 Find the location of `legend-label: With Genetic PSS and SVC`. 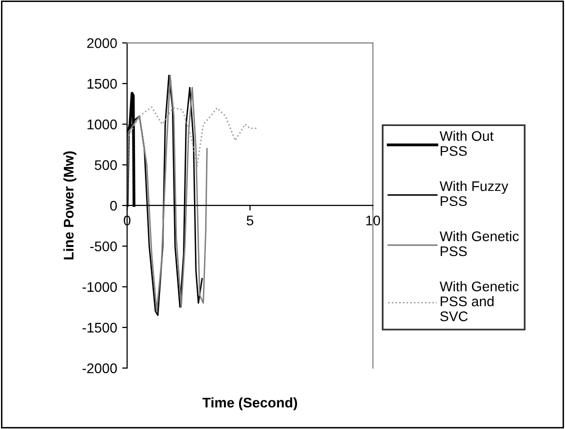

legend-label: With Genetic PSS and SVC is located at coordinates (479, 301).